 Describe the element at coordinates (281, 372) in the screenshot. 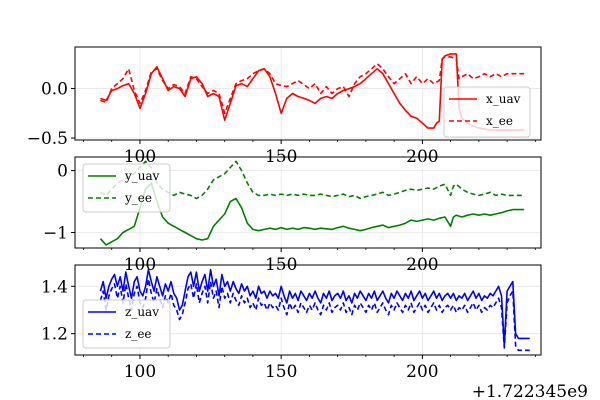

I see `x-tick-label: 150` at that location.